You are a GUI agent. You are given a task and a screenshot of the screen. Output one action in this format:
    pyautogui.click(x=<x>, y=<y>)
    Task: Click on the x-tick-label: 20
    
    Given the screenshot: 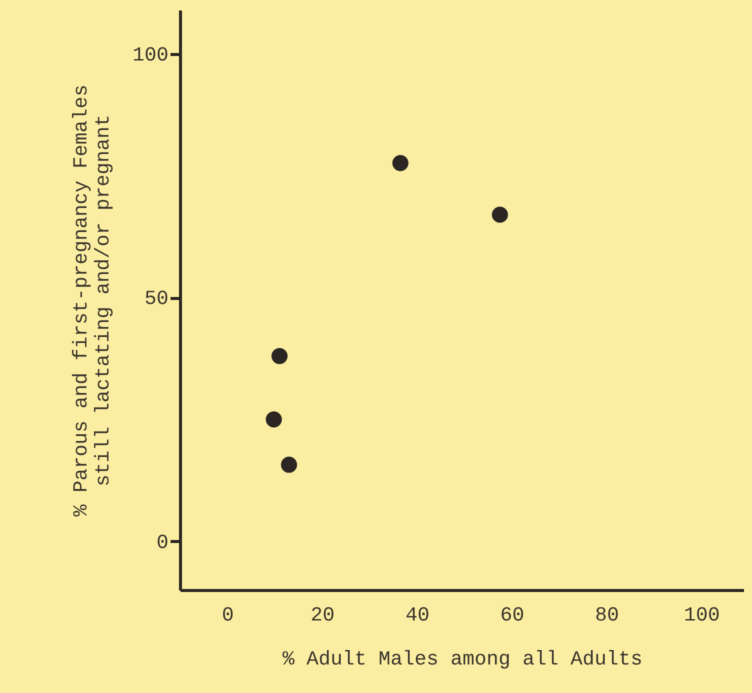 What is the action you would take?
    pyautogui.click(x=322, y=616)
    